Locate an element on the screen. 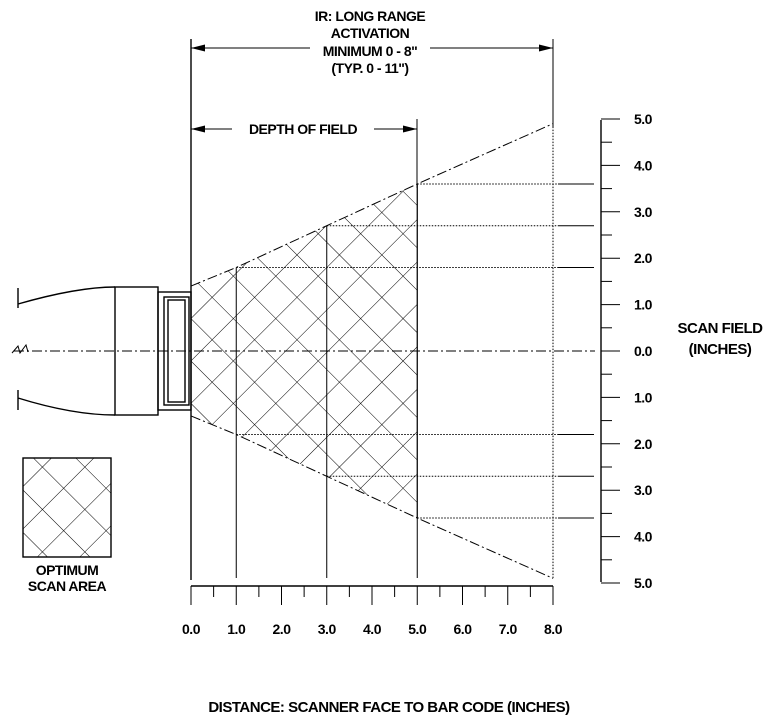 Image resolution: width=779 pixels, height=715 pixels. distance-tick-label: 4.0 is located at coordinates (372, 629).